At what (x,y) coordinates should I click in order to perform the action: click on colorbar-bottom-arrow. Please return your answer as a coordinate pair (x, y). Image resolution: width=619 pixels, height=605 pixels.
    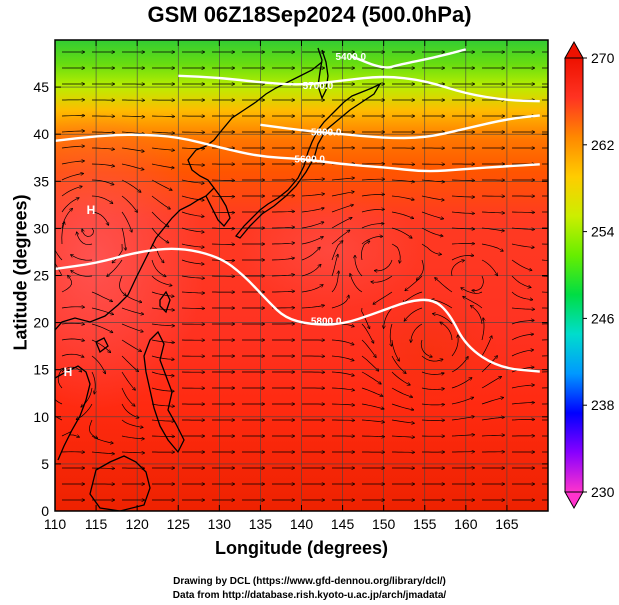
    Looking at the image, I should click on (574, 500).